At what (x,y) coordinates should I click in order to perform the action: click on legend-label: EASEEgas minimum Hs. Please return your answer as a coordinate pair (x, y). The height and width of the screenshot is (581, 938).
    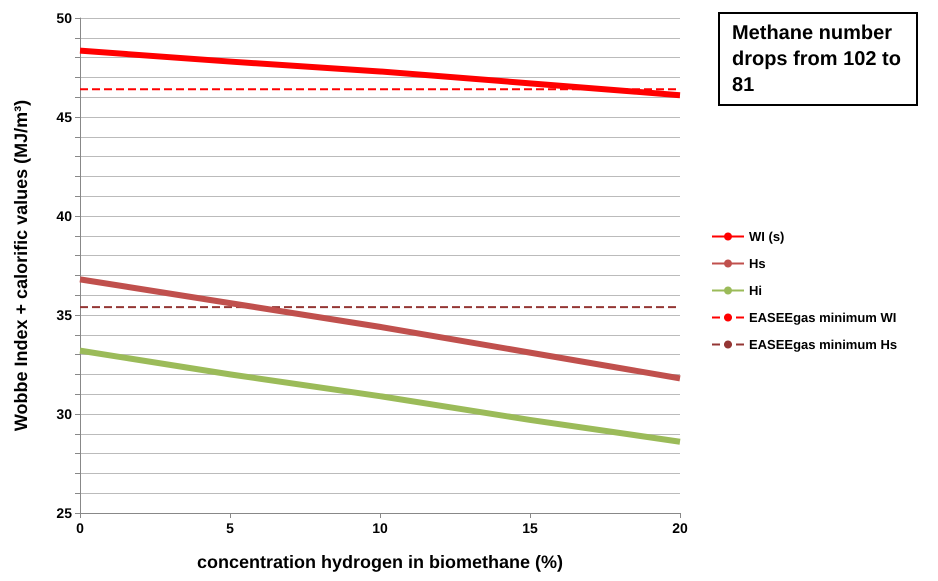
    Looking at the image, I should click on (823, 344).